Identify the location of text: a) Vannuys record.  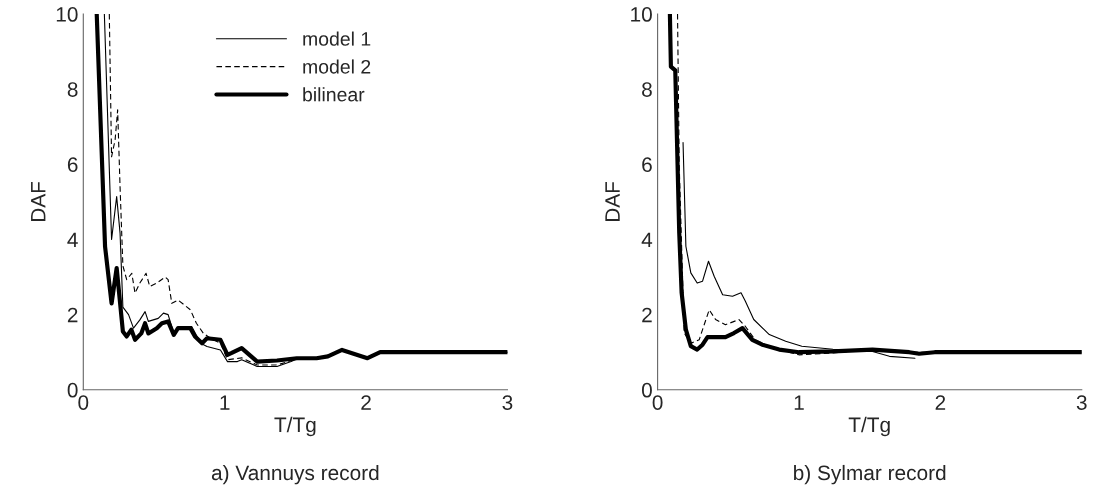
(295, 474).